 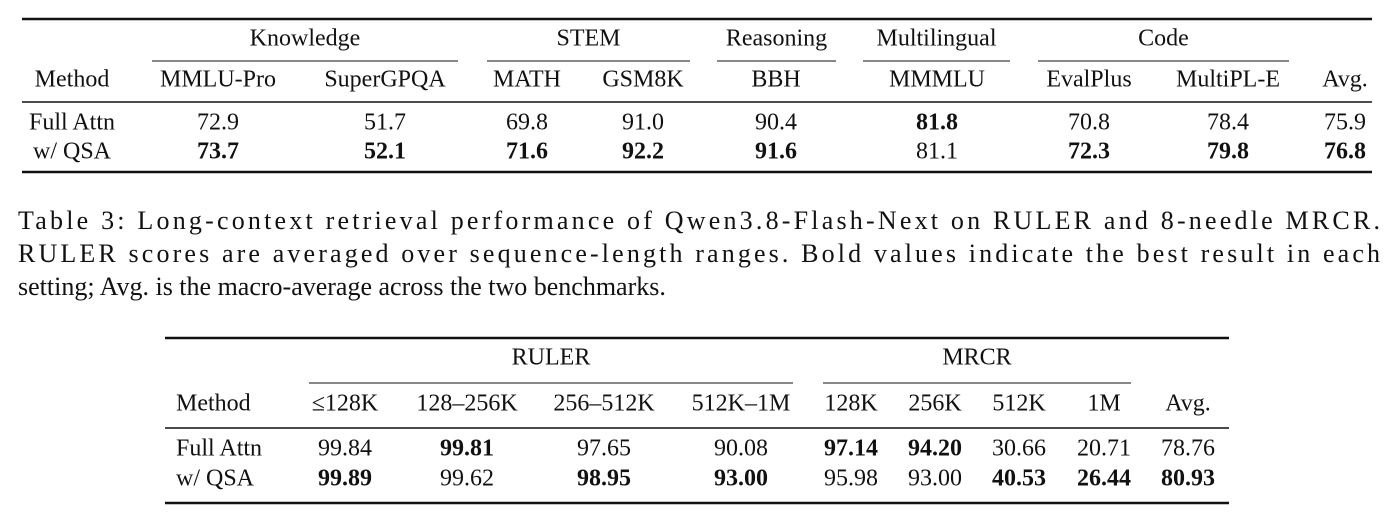 I want to click on cell: 97.65, so click(x=604, y=449).